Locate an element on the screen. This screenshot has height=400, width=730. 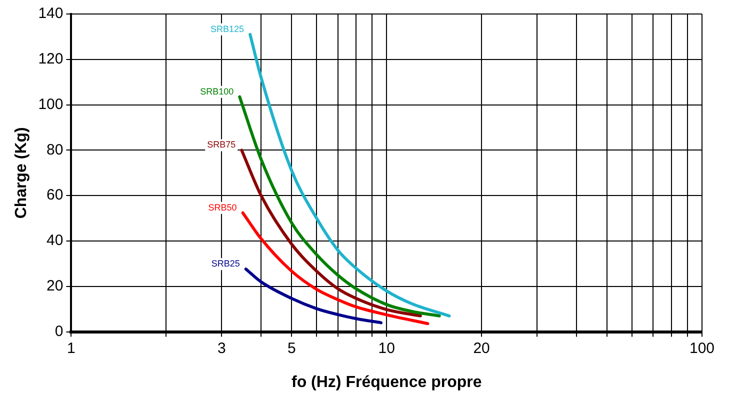
y-tick-label: 0 is located at coordinates (59, 331).